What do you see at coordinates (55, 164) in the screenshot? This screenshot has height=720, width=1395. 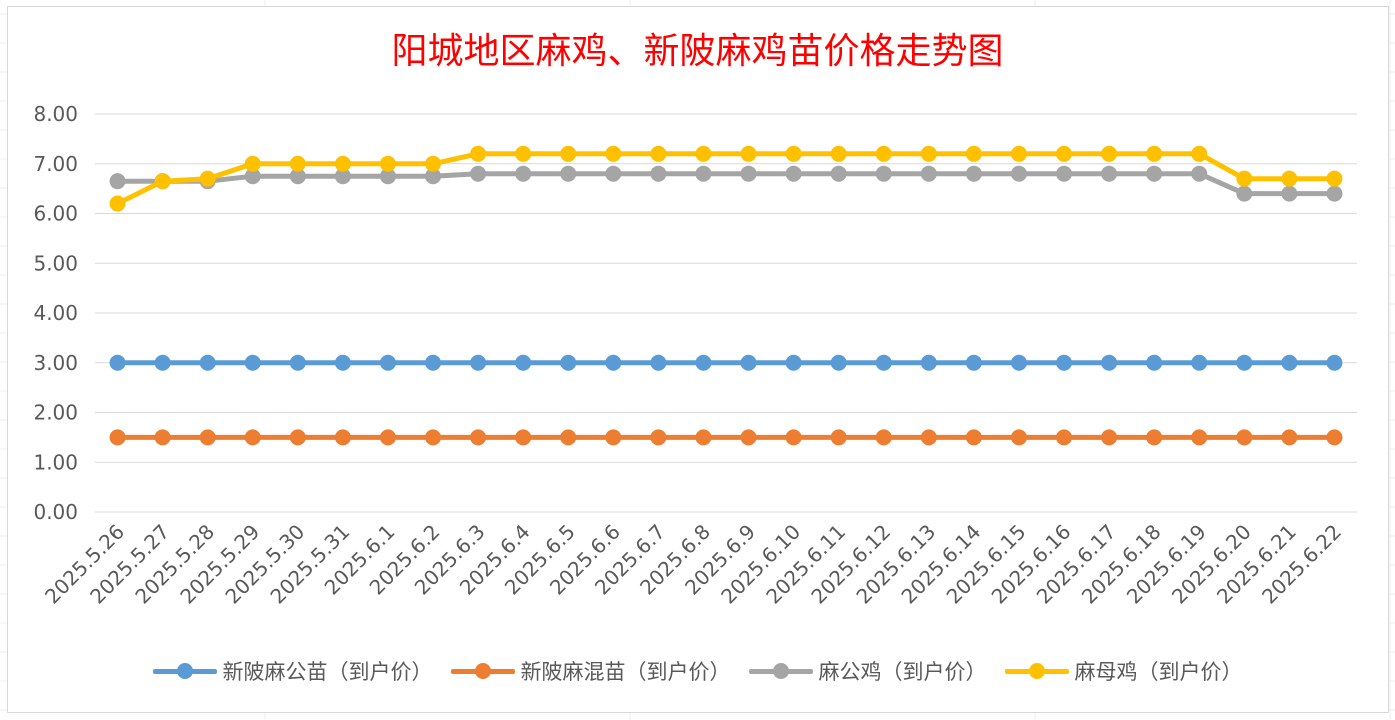 I see `y-tick-label: 7.00` at bounding box center [55, 164].